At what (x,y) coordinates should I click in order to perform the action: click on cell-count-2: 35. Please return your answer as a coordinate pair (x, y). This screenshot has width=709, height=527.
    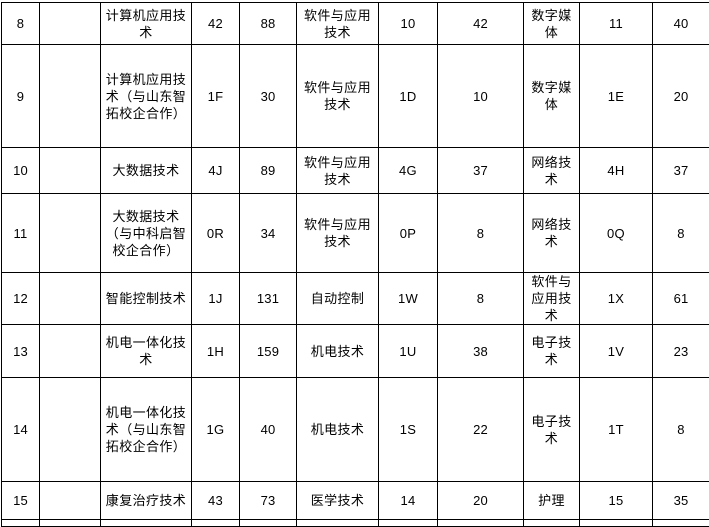
    Looking at the image, I should click on (681, 501).